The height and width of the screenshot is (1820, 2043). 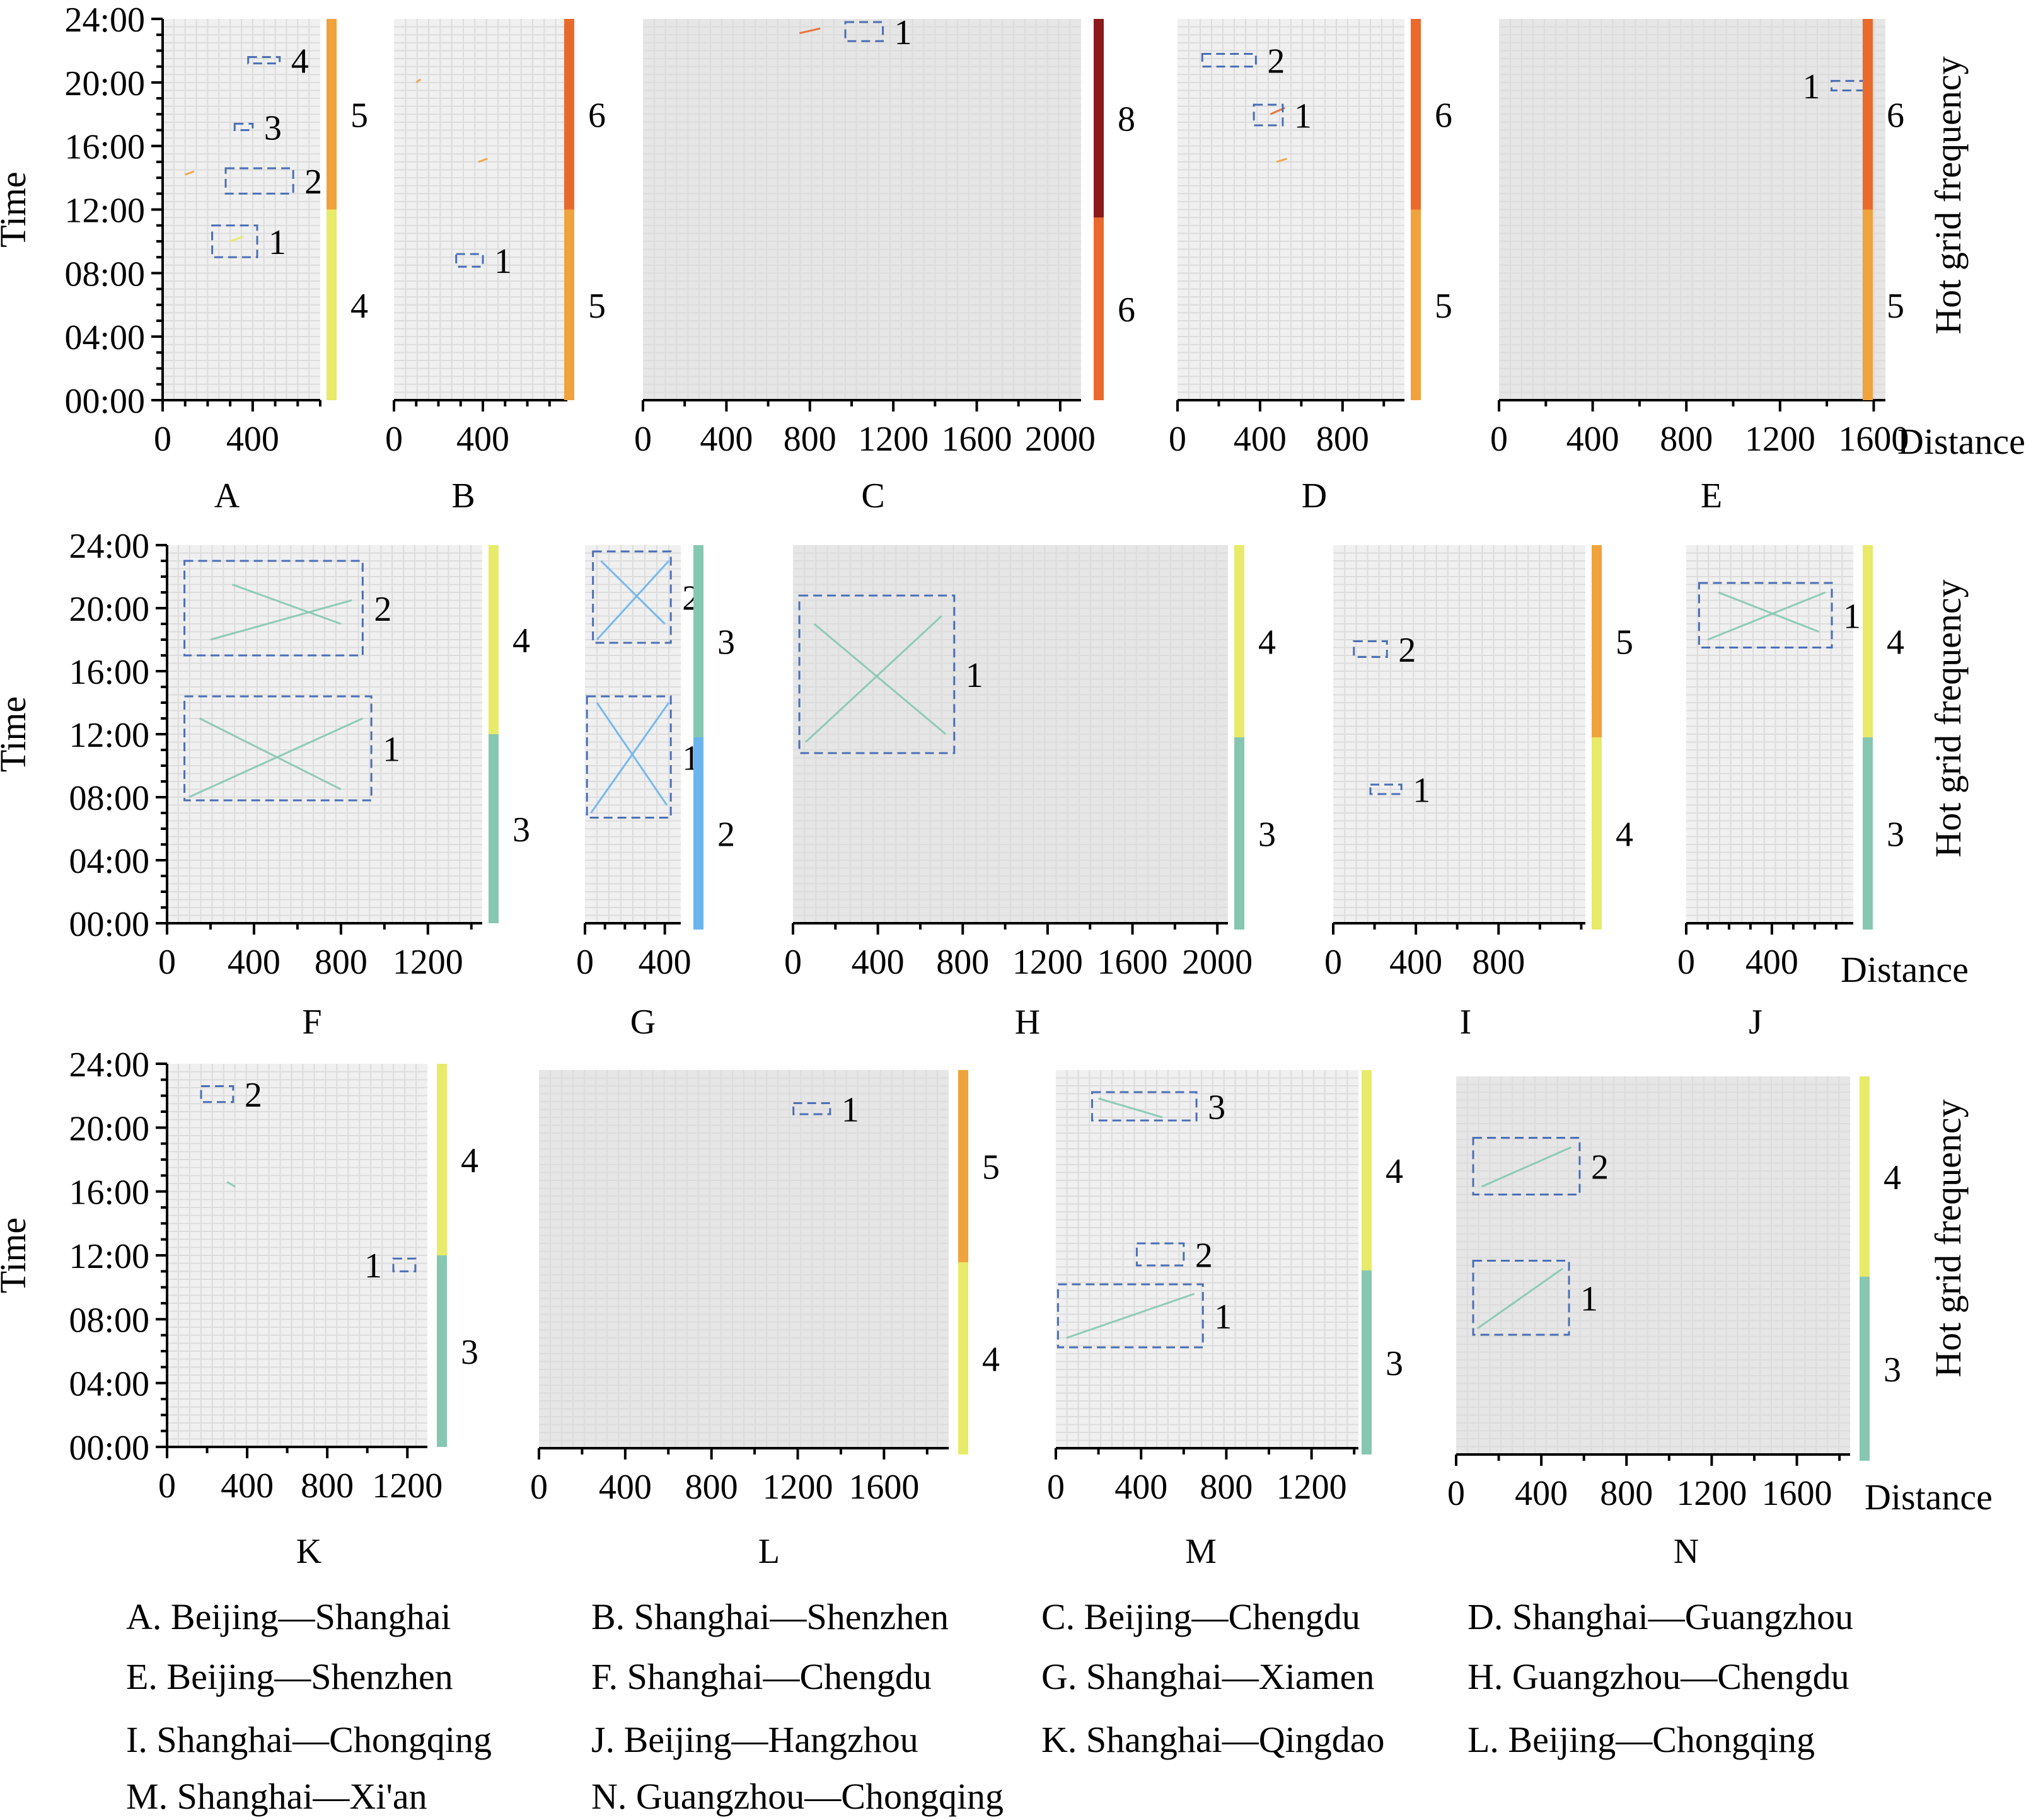 I want to click on hotspot-label-j-1: 1, so click(x=1852, y=616).